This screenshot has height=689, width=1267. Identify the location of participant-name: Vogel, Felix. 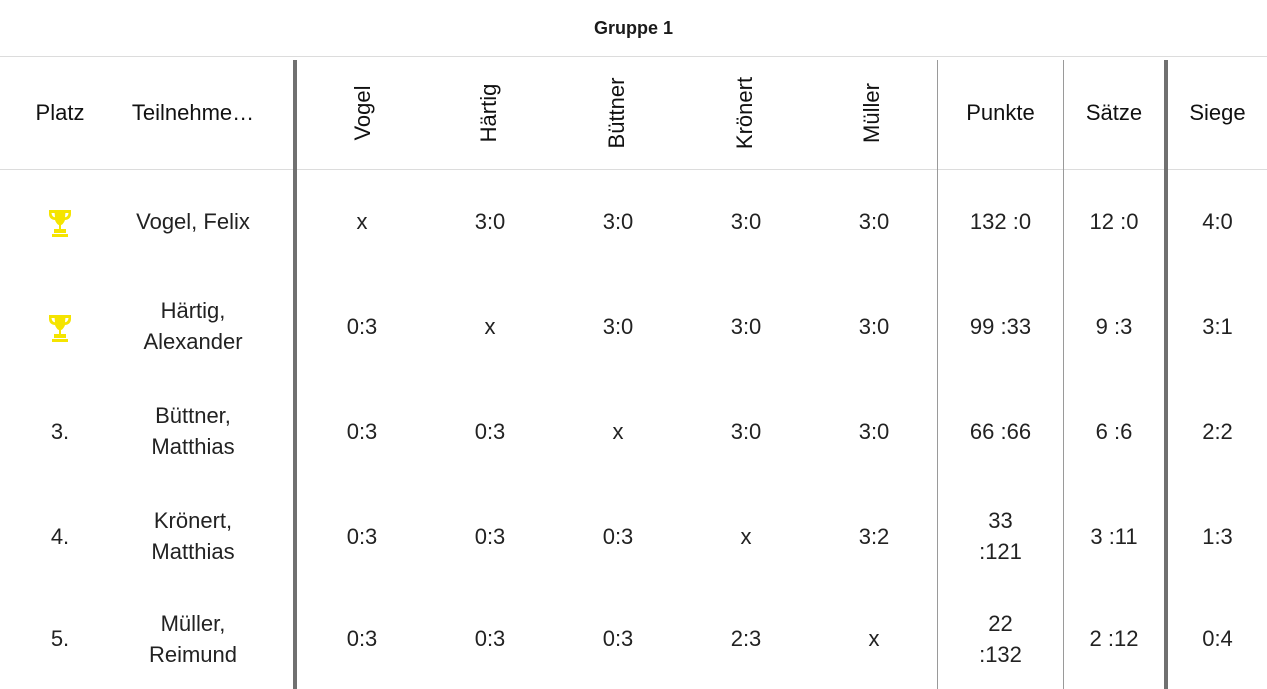
(193, 222).